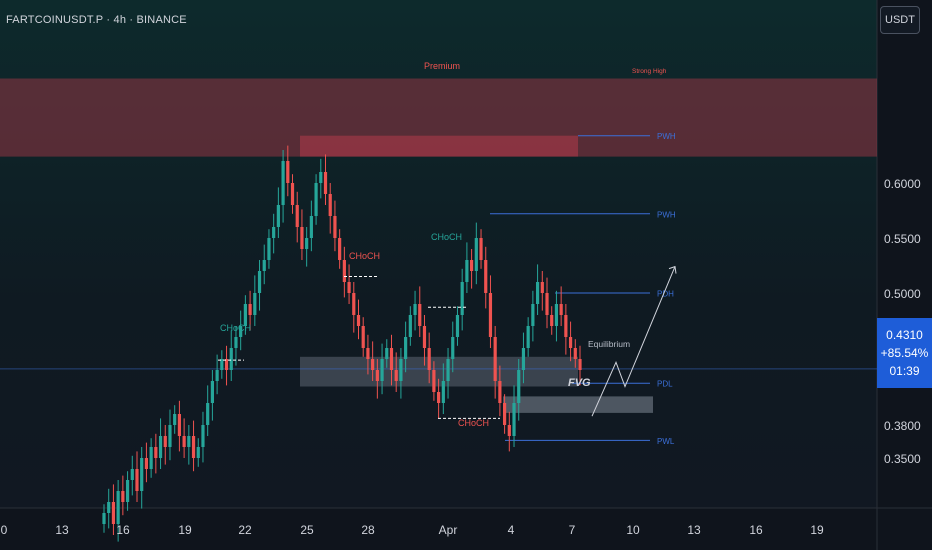 The height and width of the screenshot is (550, 932). Describe the element at coordinates (245, 530) in the screenshot. I see `x-tick-label: 22` at that location.